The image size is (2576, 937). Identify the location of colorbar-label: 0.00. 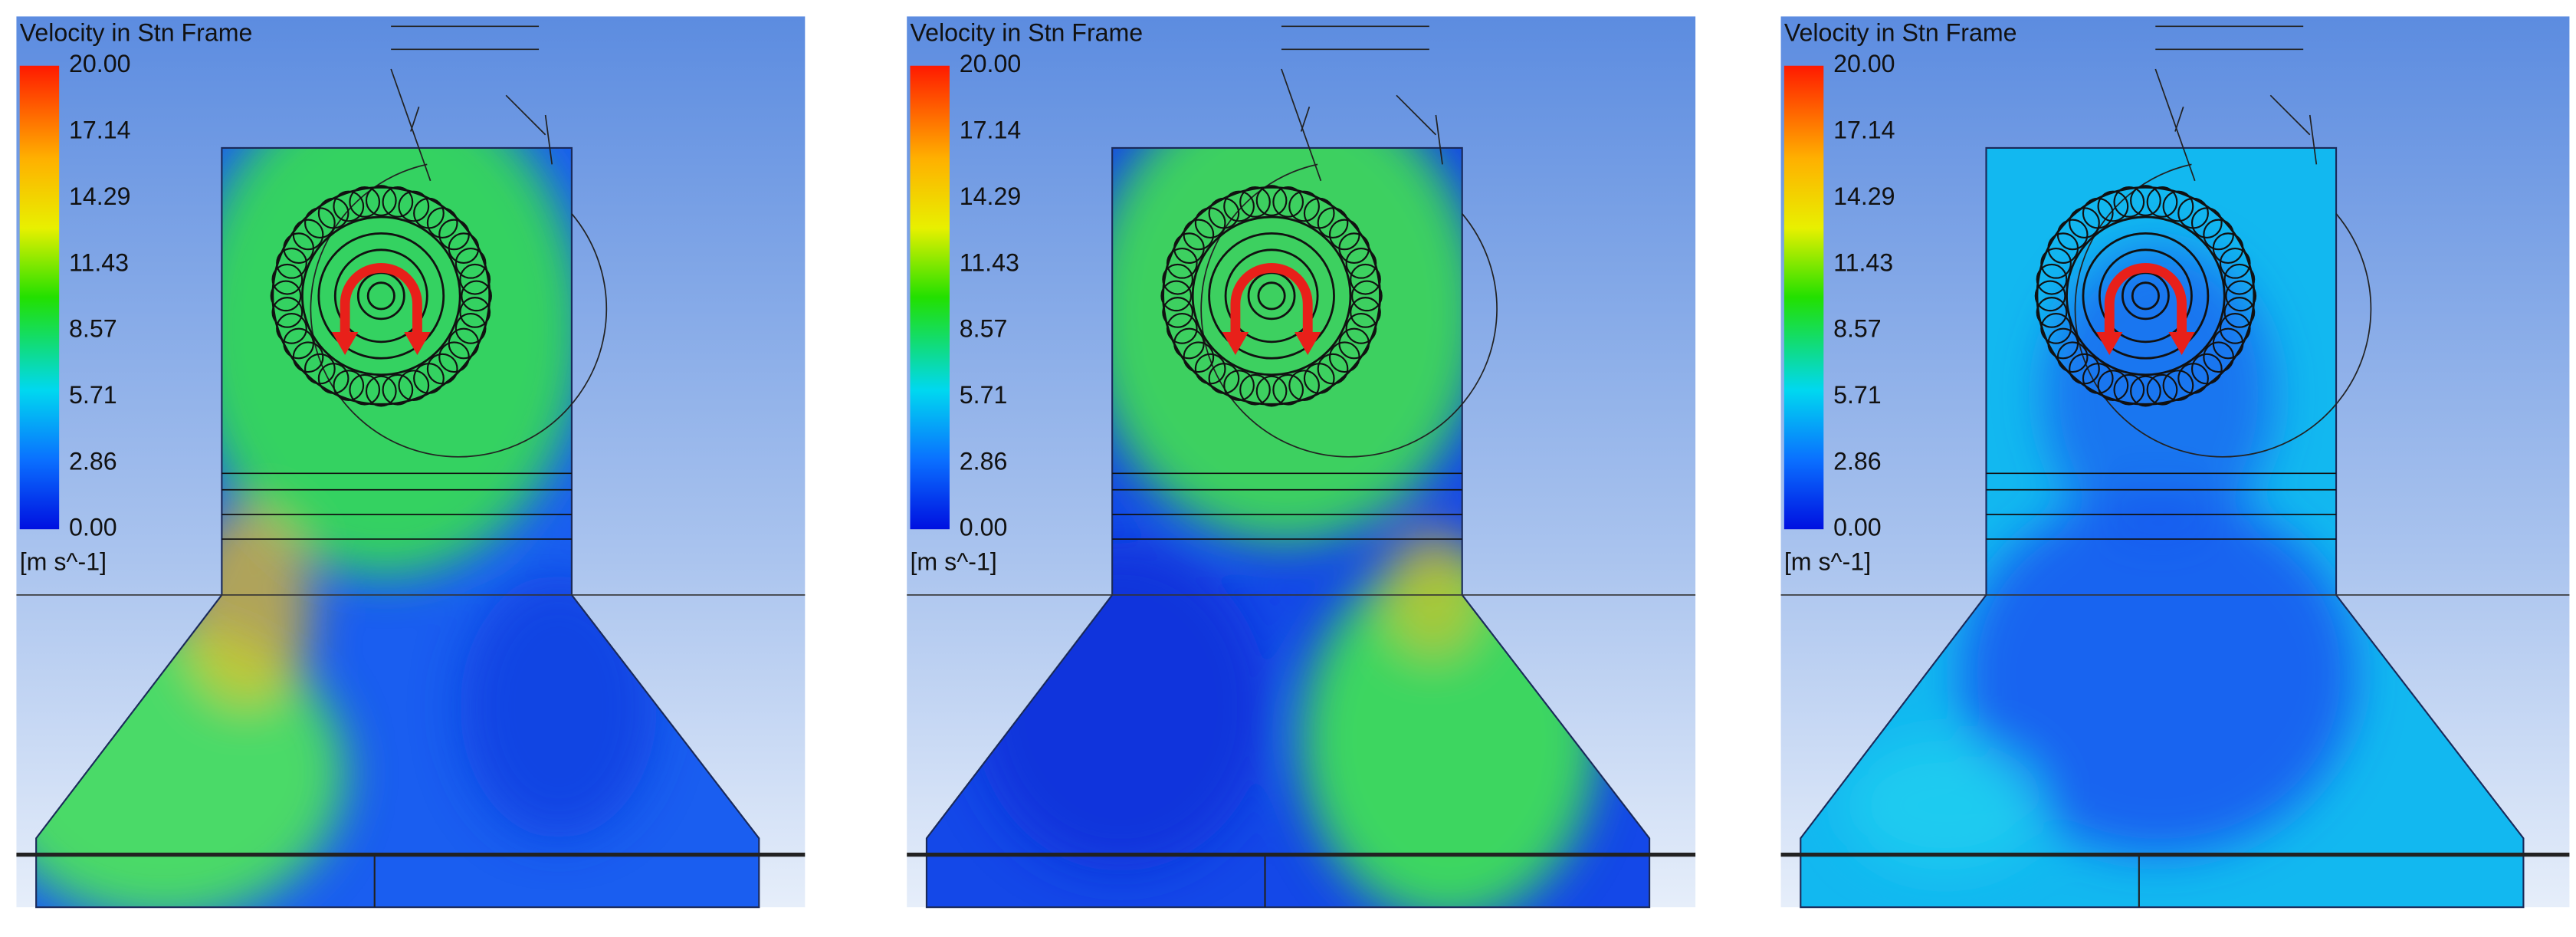
(1857, 527).